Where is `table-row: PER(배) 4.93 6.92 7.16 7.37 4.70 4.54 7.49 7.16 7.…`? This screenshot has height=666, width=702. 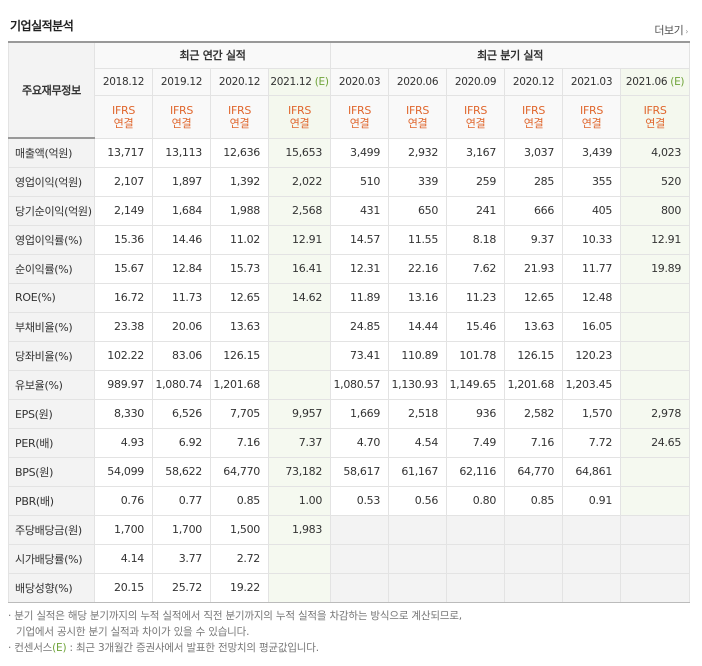 table-row: PER(배) 4.93 6.92 7.16 7.37 4.70 4.54 7.49 7.16 7.… is located at coordinates (349, 442).